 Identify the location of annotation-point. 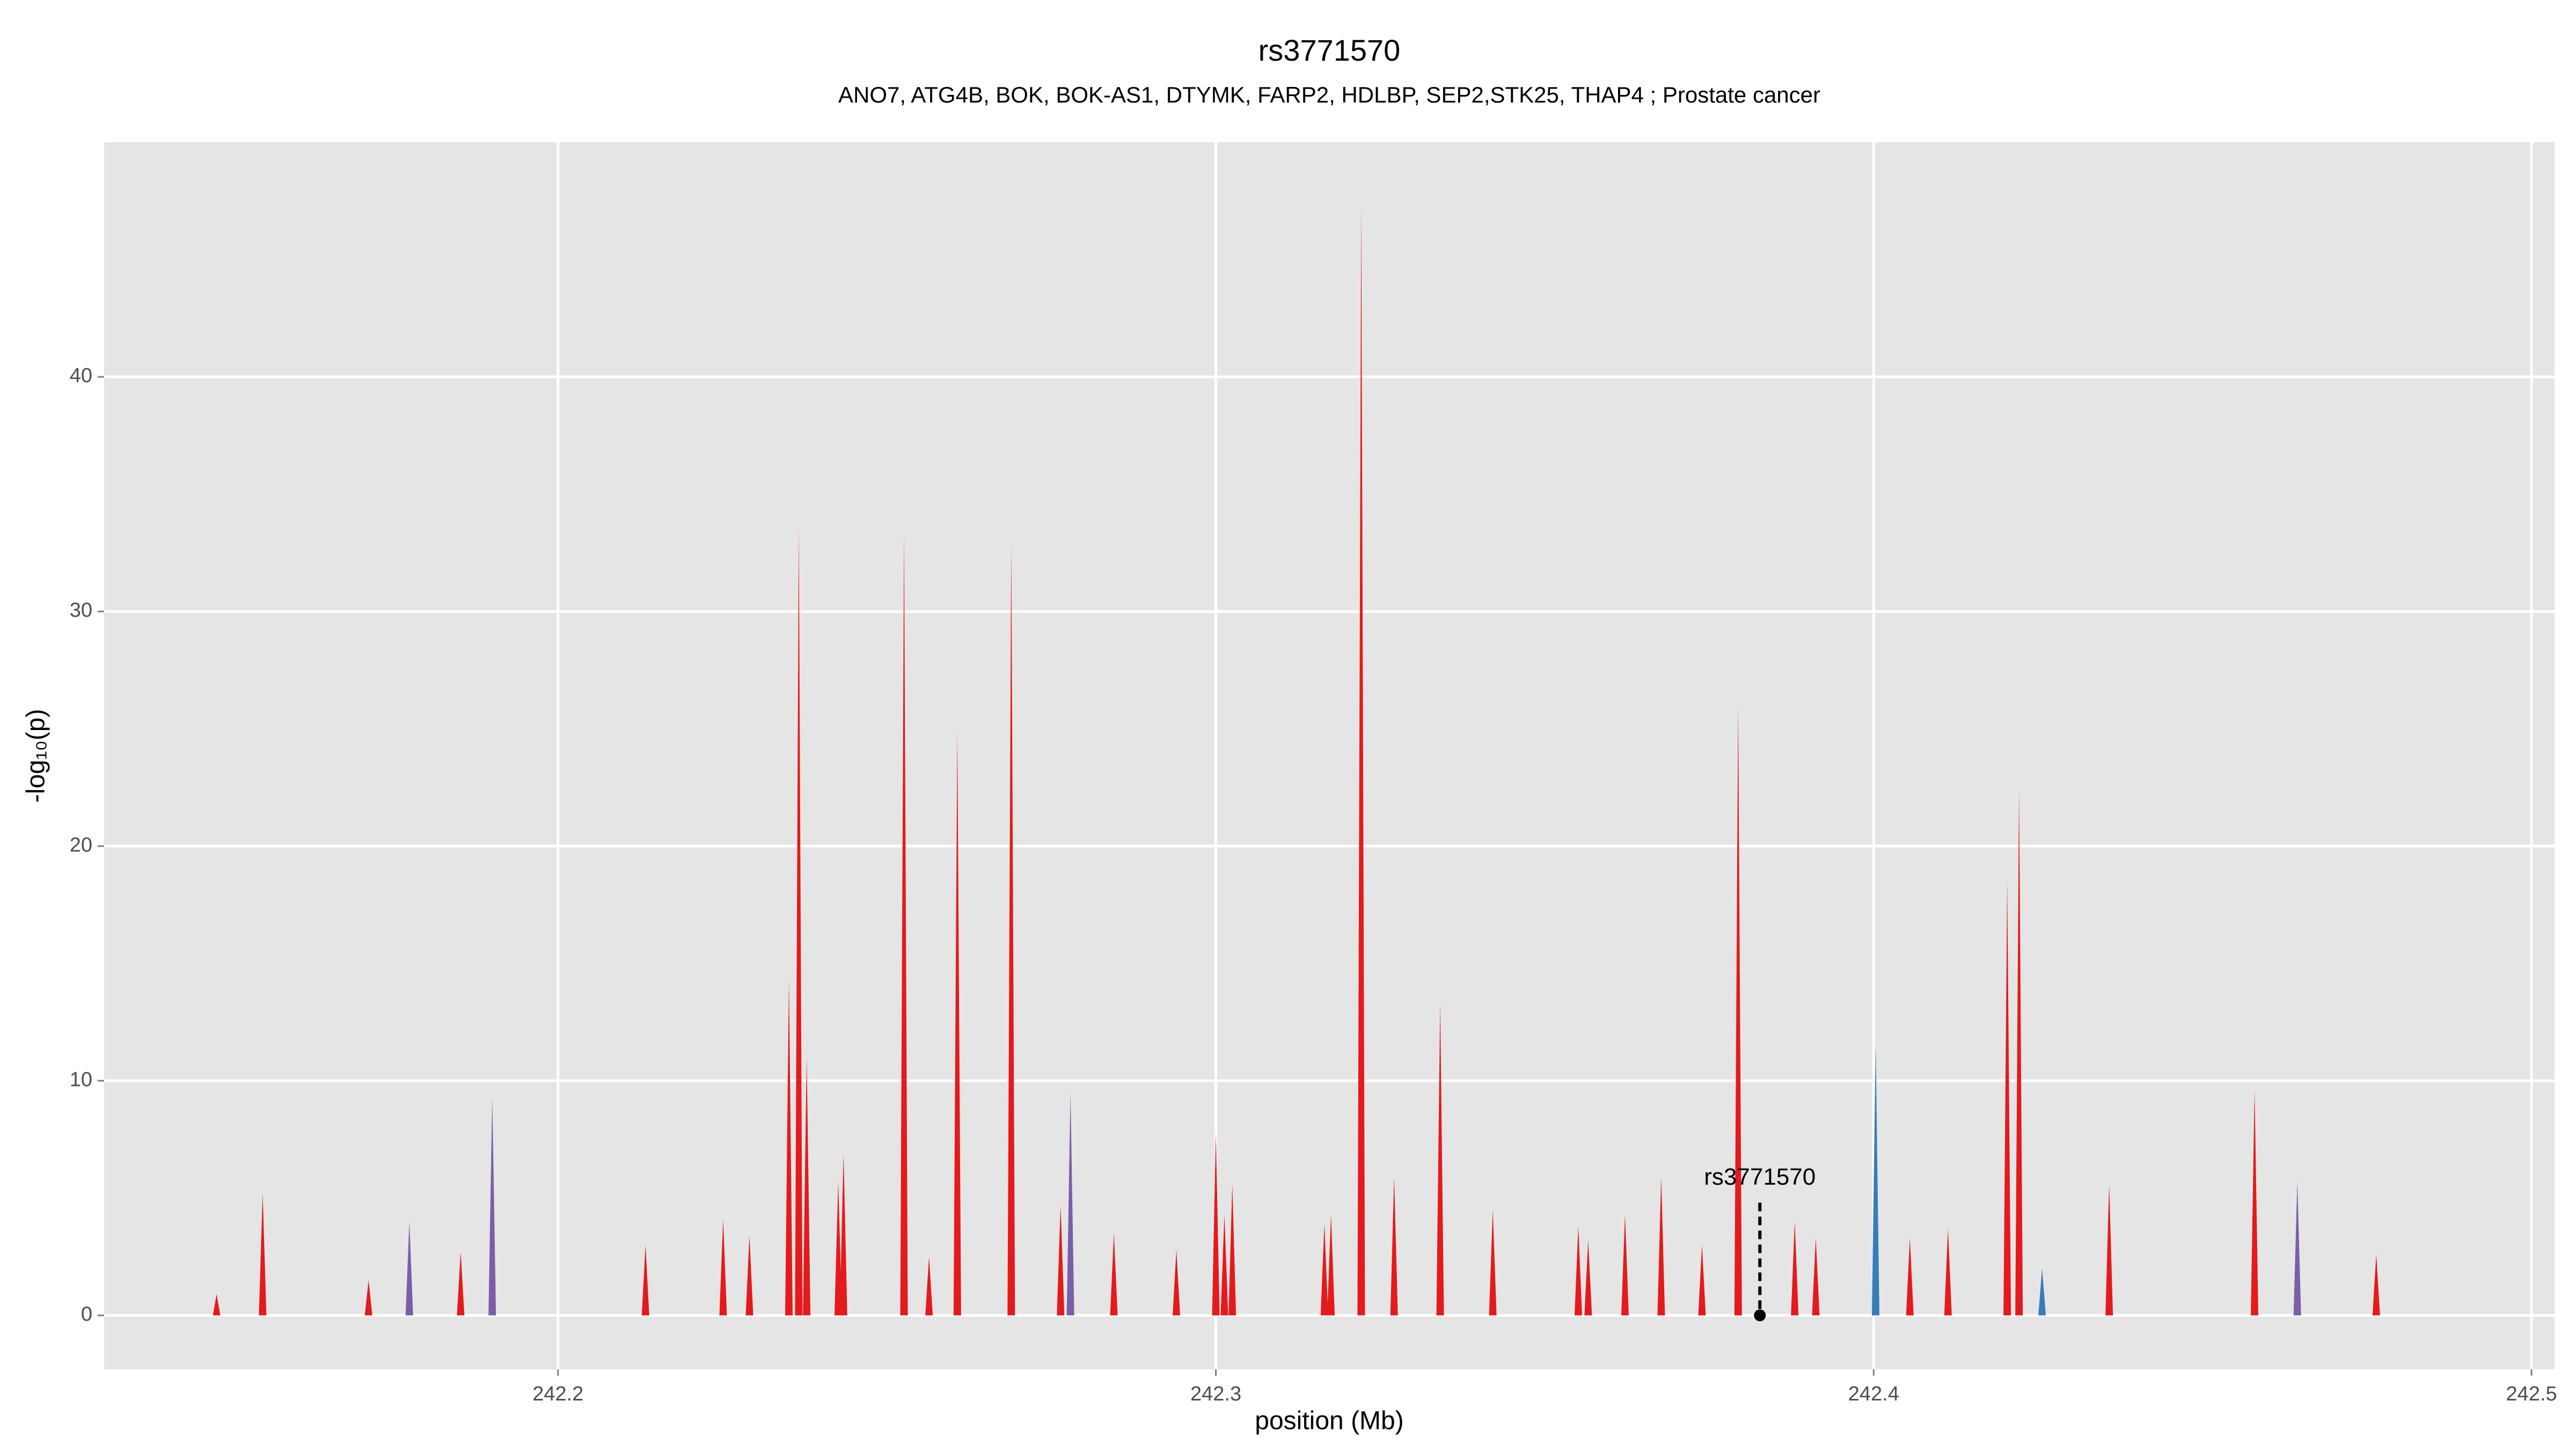
(1760, 1315).